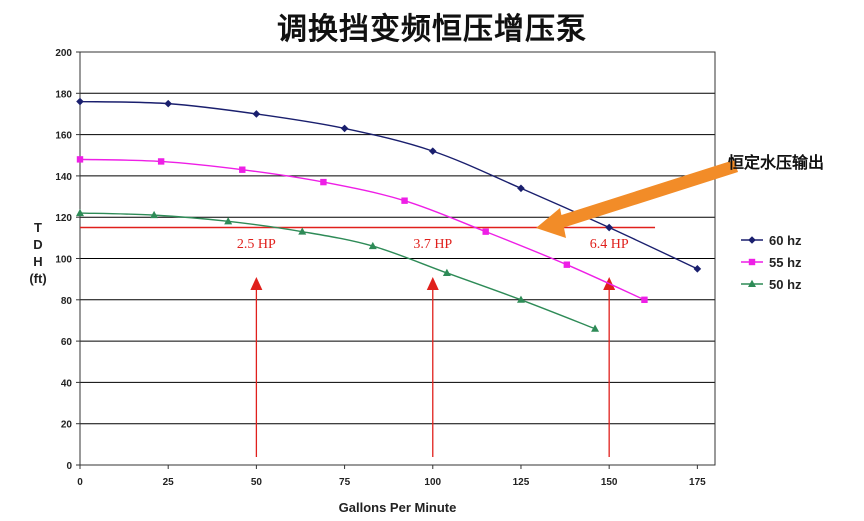 The image size is (864, 521). I want to click on x-tick-label: 25, so click(169, 482).